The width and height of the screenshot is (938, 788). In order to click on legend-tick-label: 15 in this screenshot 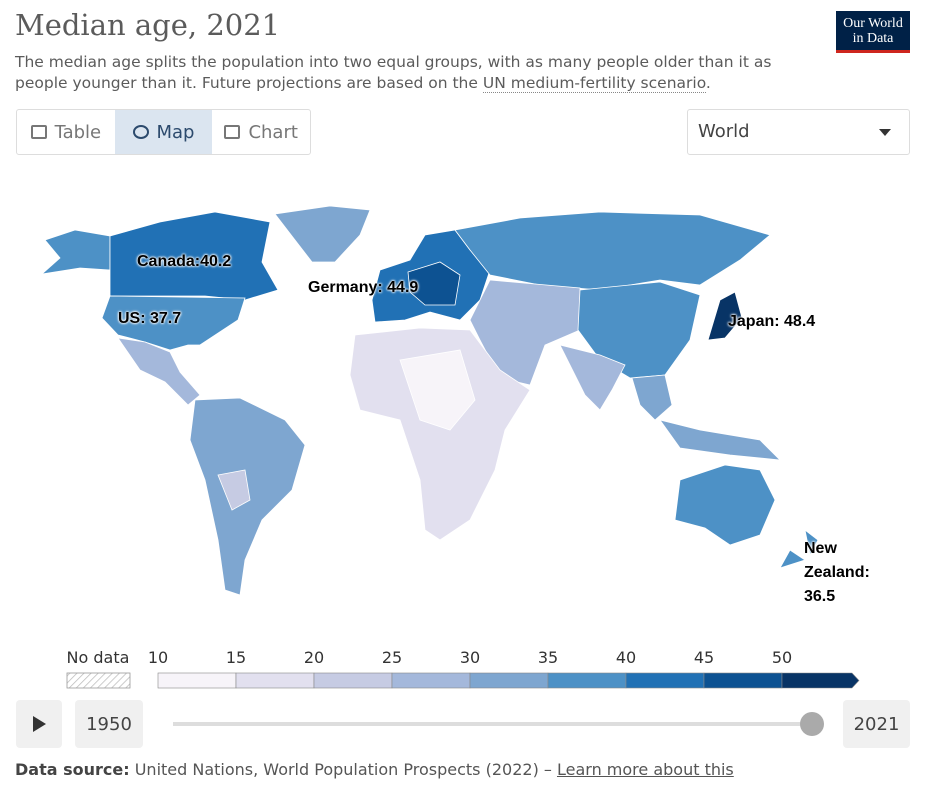, I will do `click(236, 657)`.